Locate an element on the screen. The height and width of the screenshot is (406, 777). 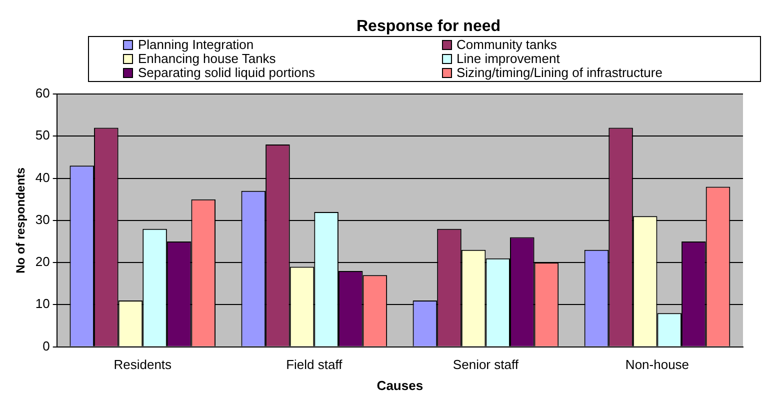
x-tick-label: Residents is located at coordinates (143, 364).